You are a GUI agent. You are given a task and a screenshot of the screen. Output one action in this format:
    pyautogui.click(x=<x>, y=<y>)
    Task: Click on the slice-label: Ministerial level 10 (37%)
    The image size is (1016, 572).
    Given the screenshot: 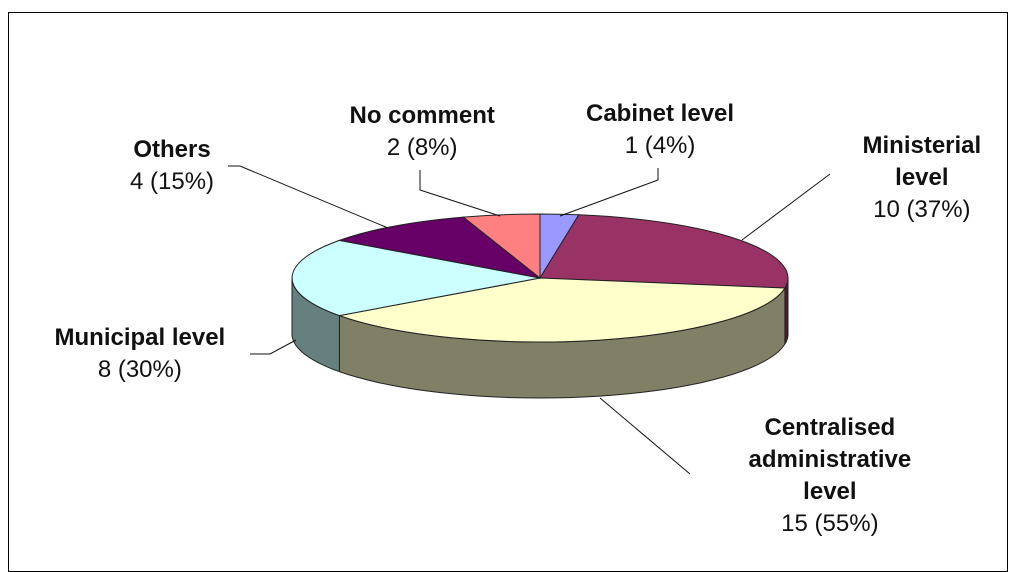 What is the action you would take?
    pyautogui.click(x=922, y=178)
    